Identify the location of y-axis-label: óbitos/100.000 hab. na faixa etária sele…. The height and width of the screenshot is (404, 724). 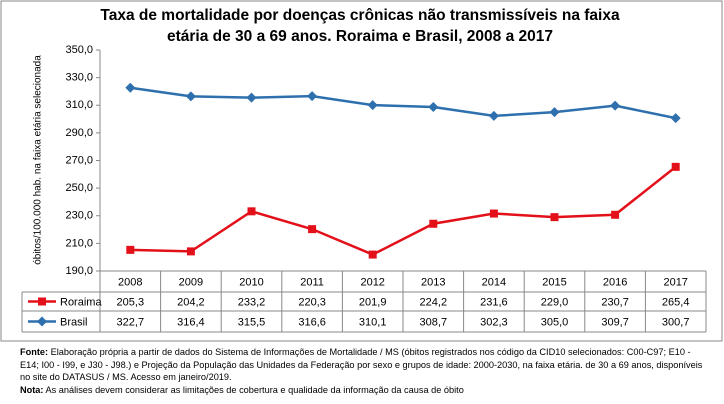
(38, 160).